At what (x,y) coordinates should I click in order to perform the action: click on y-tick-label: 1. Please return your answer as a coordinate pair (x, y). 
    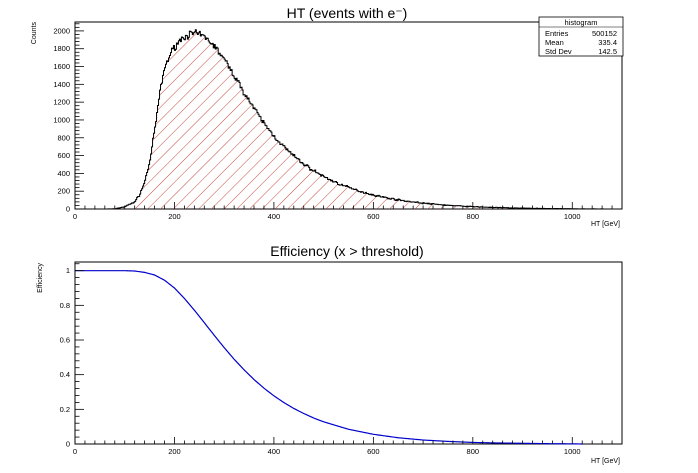
    Looking at the image, I should click on (68, 270).